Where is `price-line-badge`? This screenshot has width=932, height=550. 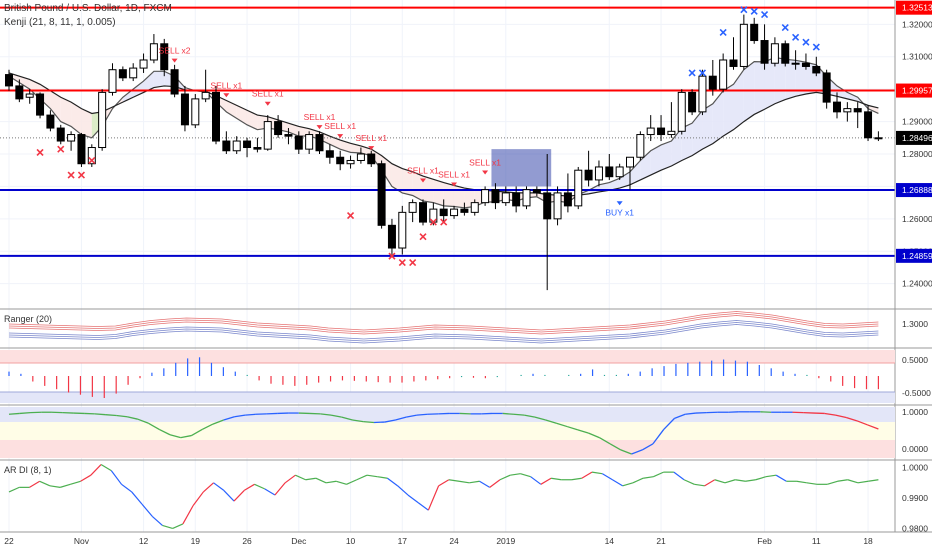
price-line-badge is located at coordinates (914, 7).